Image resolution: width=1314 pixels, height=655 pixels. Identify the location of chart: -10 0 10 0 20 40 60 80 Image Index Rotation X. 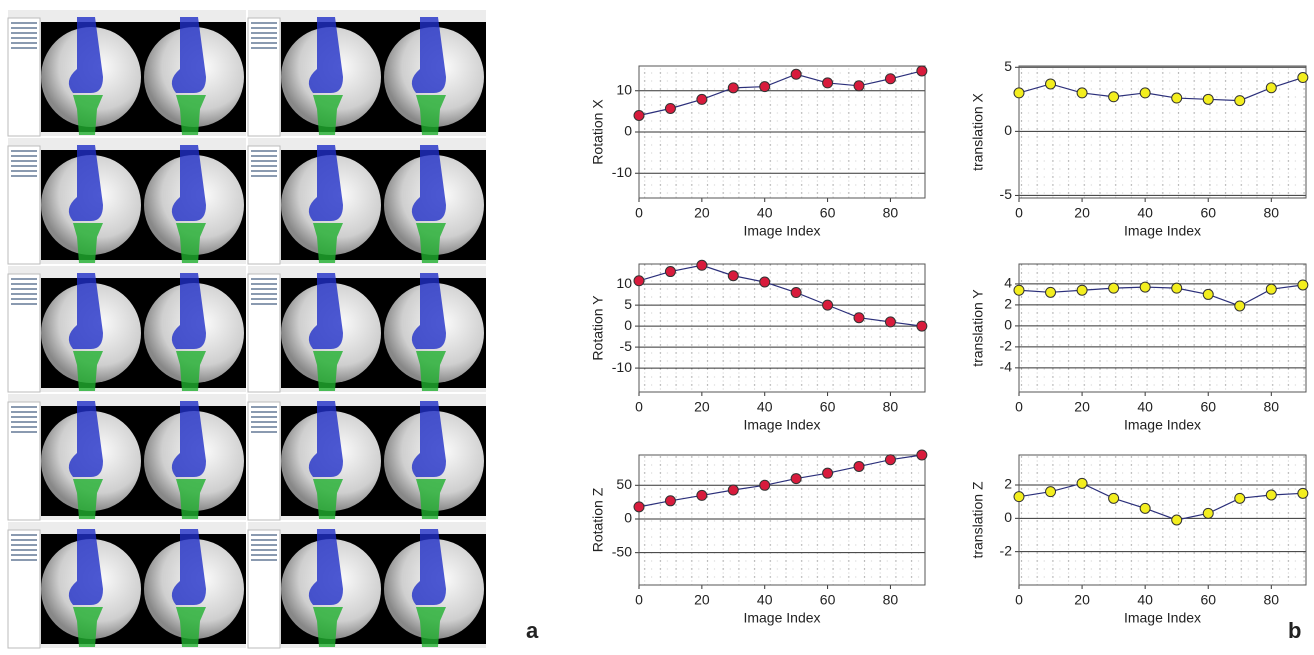
(759, 152).